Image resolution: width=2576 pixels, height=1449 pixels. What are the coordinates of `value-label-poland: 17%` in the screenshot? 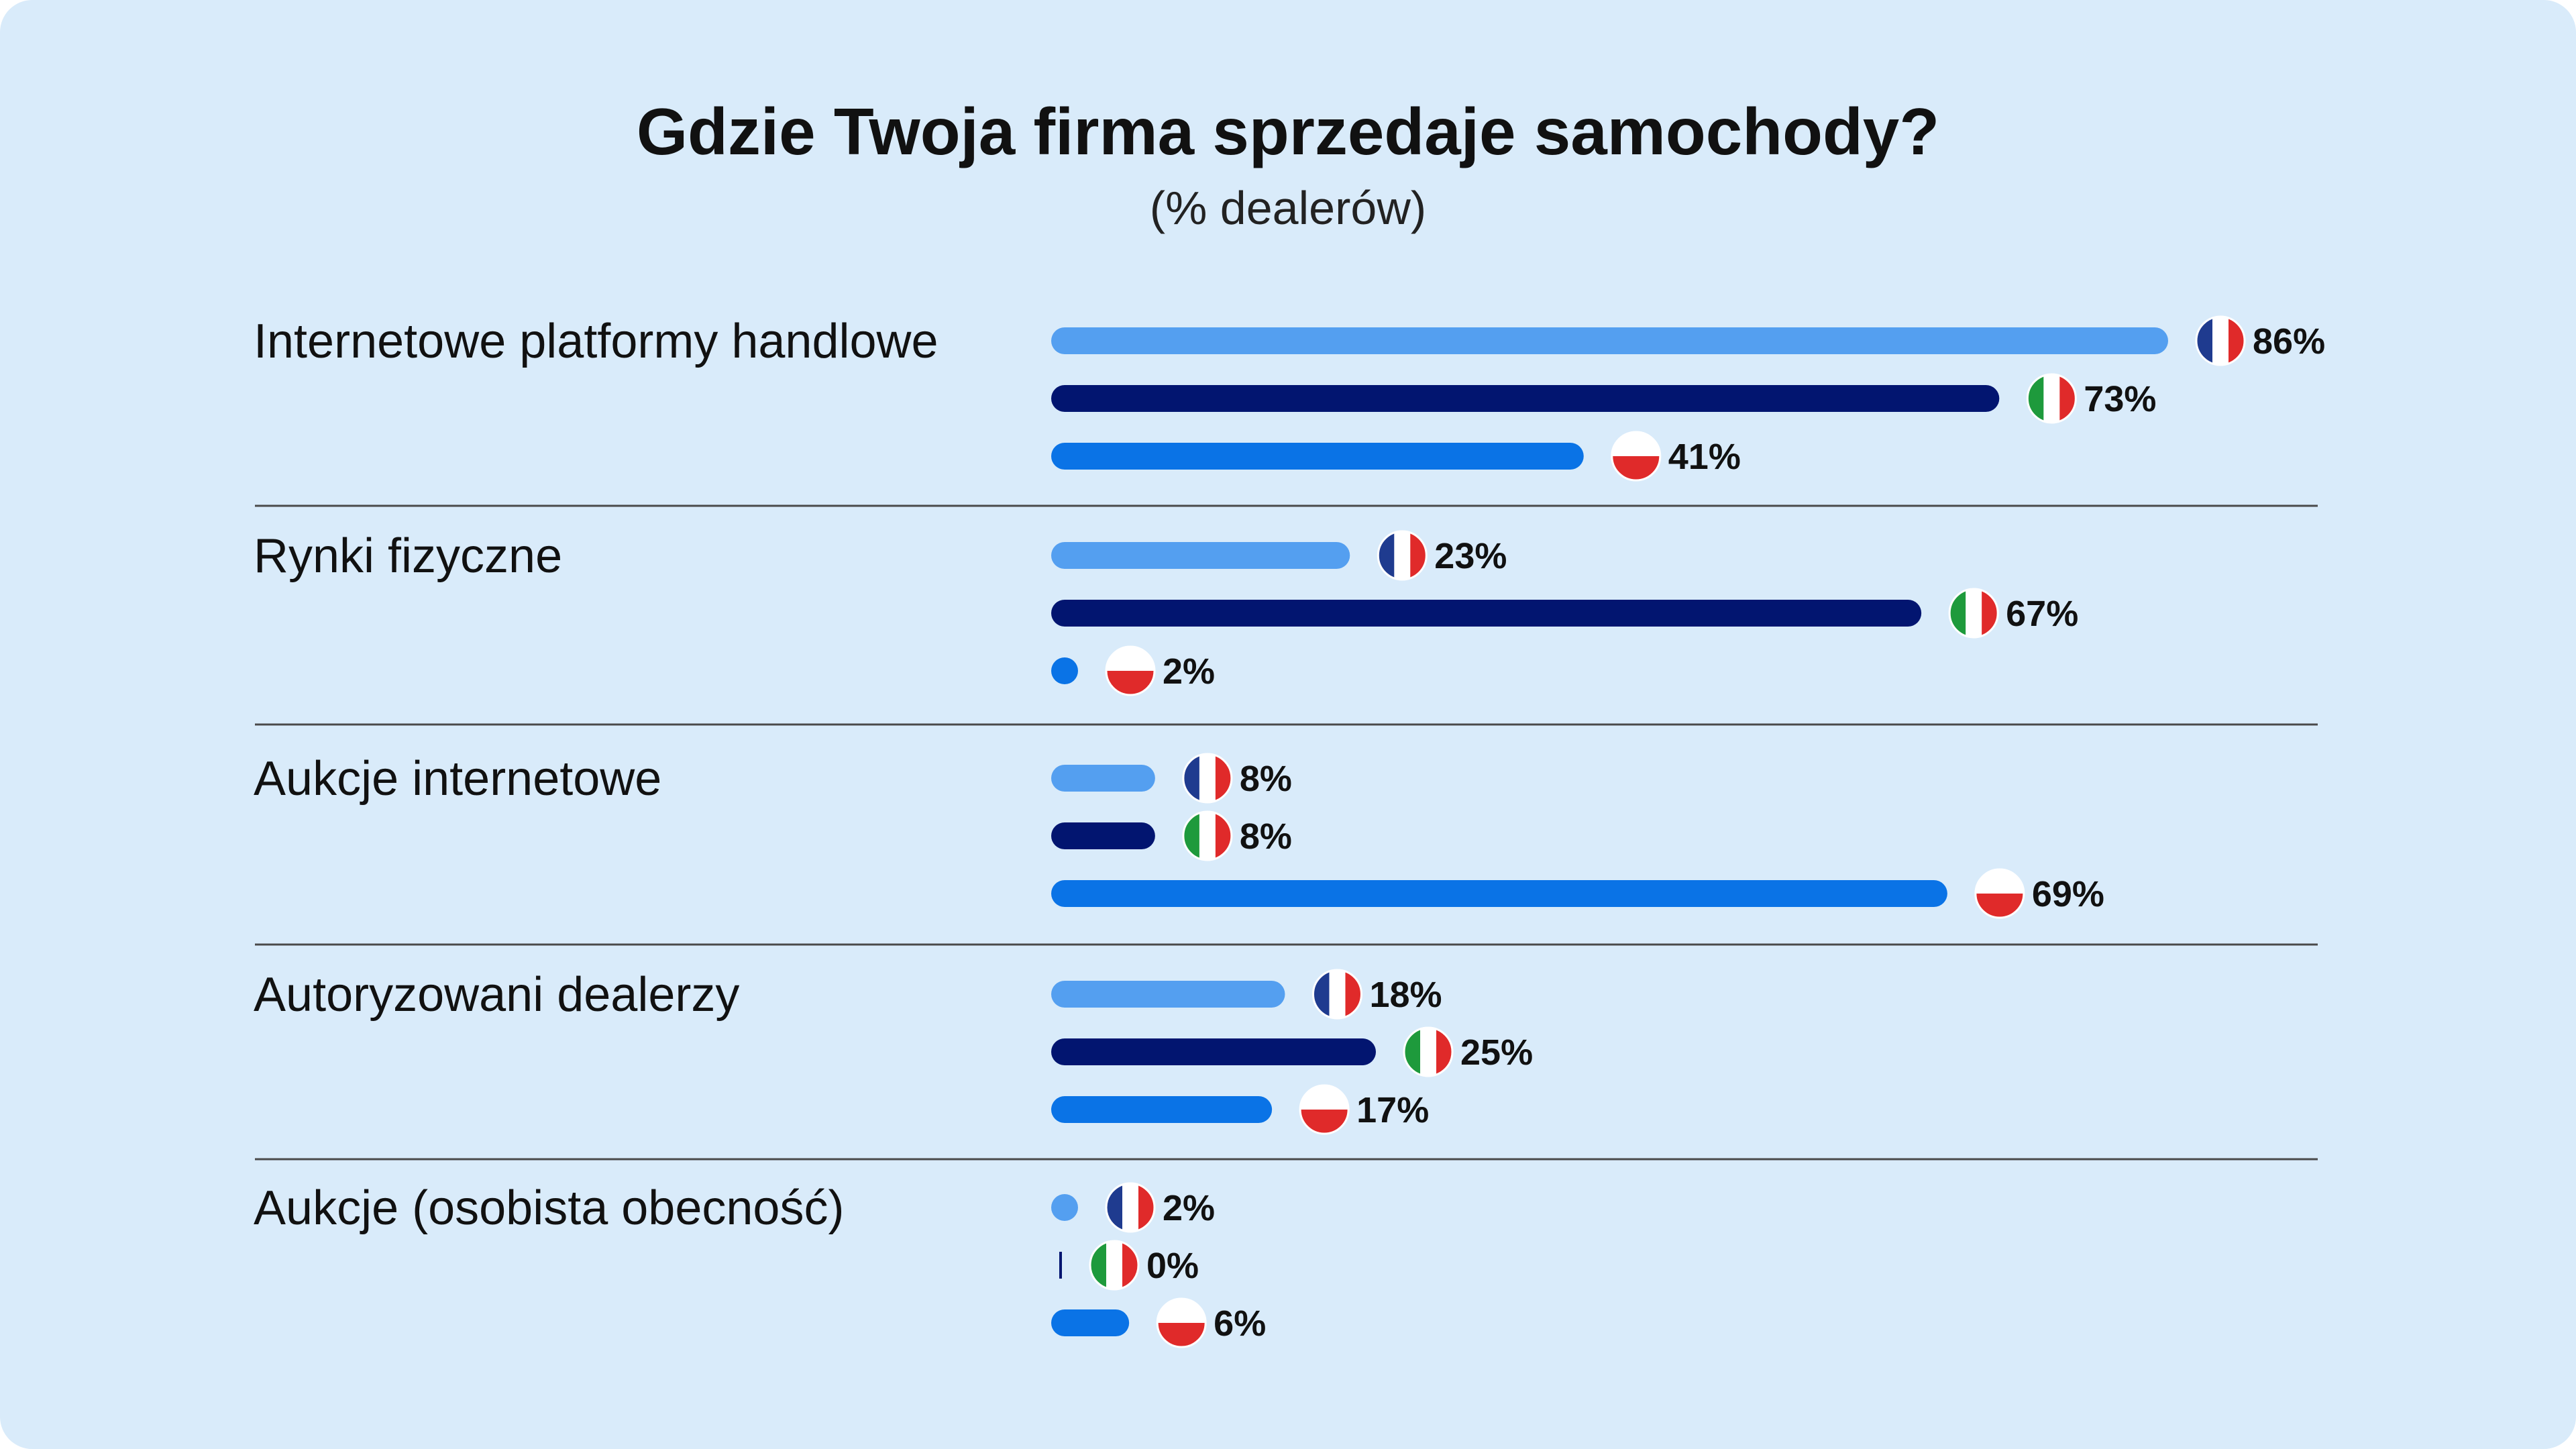 It's located at (1392, 1110).